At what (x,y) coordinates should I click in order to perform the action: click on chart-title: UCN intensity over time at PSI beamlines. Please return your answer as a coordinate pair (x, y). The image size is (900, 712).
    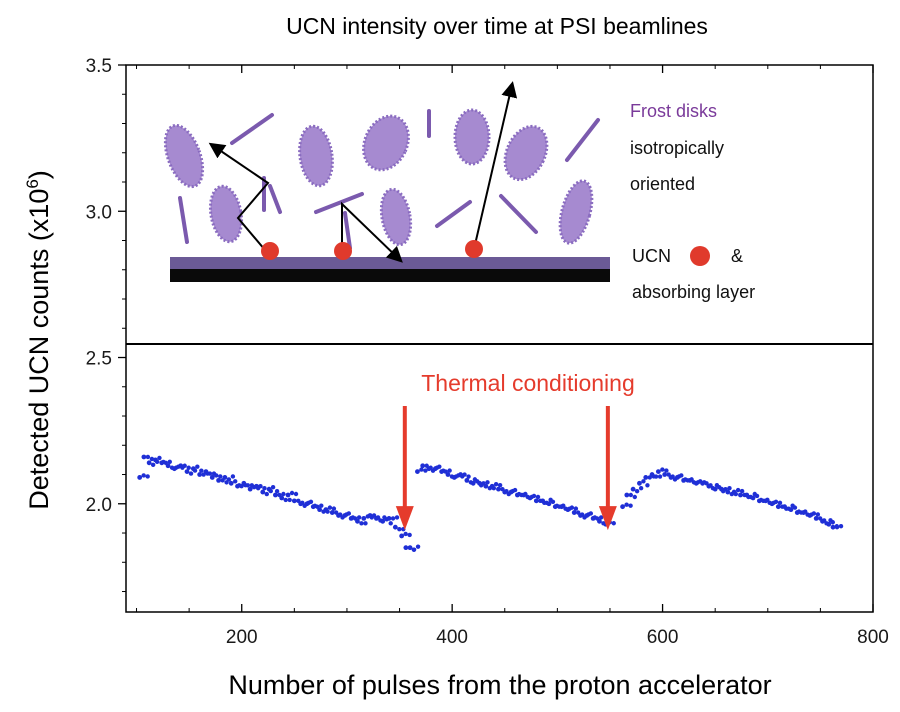
    Looking at the image, I should click on (497, 26).